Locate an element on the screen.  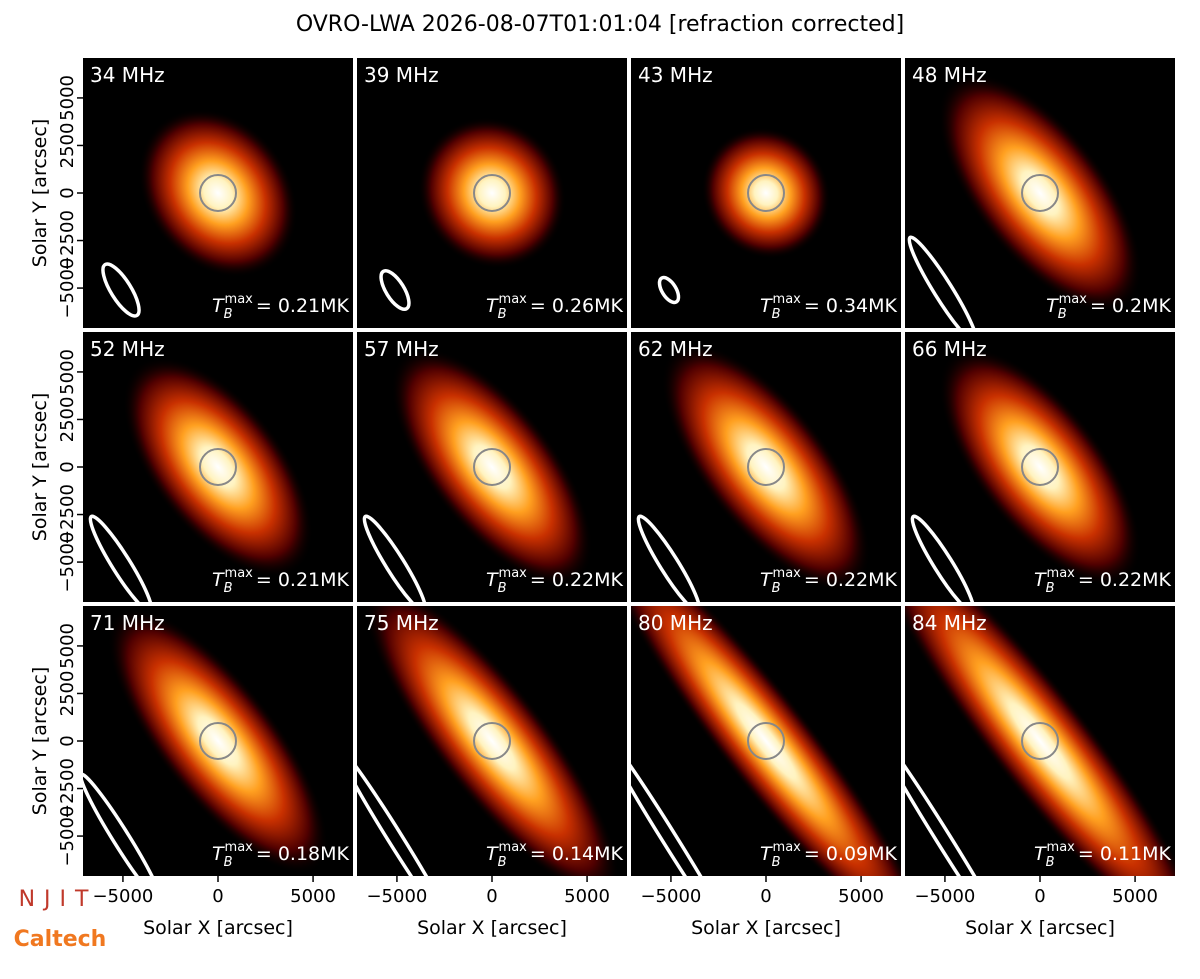
logo-njit: NJIT is located at coordinates (58, 899).